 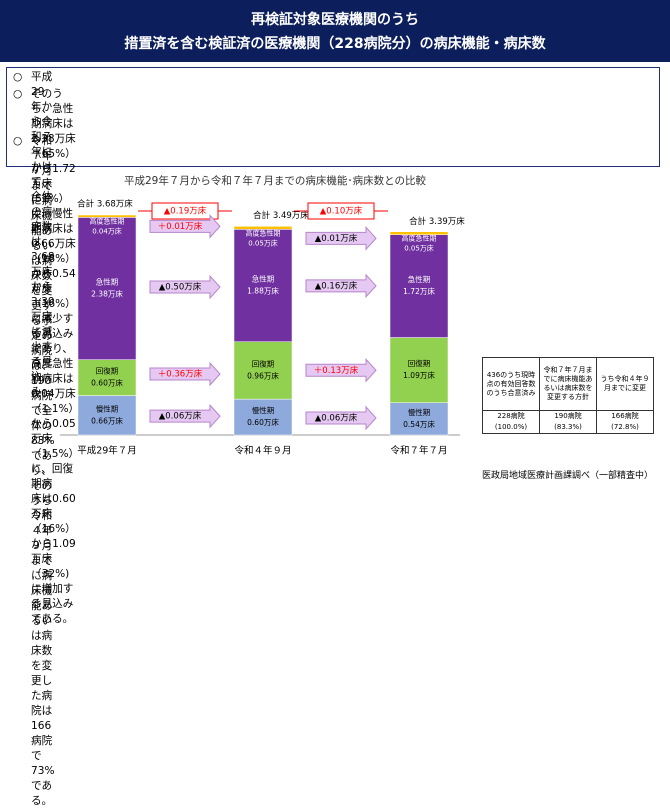 What do you see at coordinates (511, 384) in the screenshot?
I see `summary-header-agreed: 436のうち現時点の有効回答数のうち合意済み` at bounding box center [511, 384].